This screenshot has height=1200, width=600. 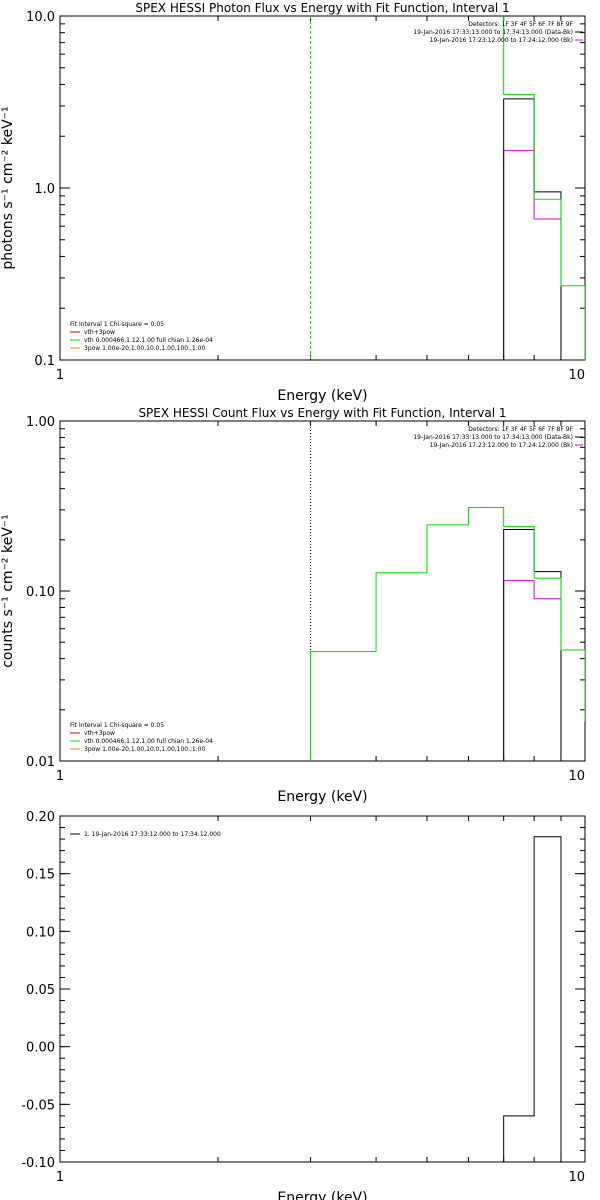 I want to click on chart-3-x-axis-label: Energy (keV), so click(x=322, y=1195).